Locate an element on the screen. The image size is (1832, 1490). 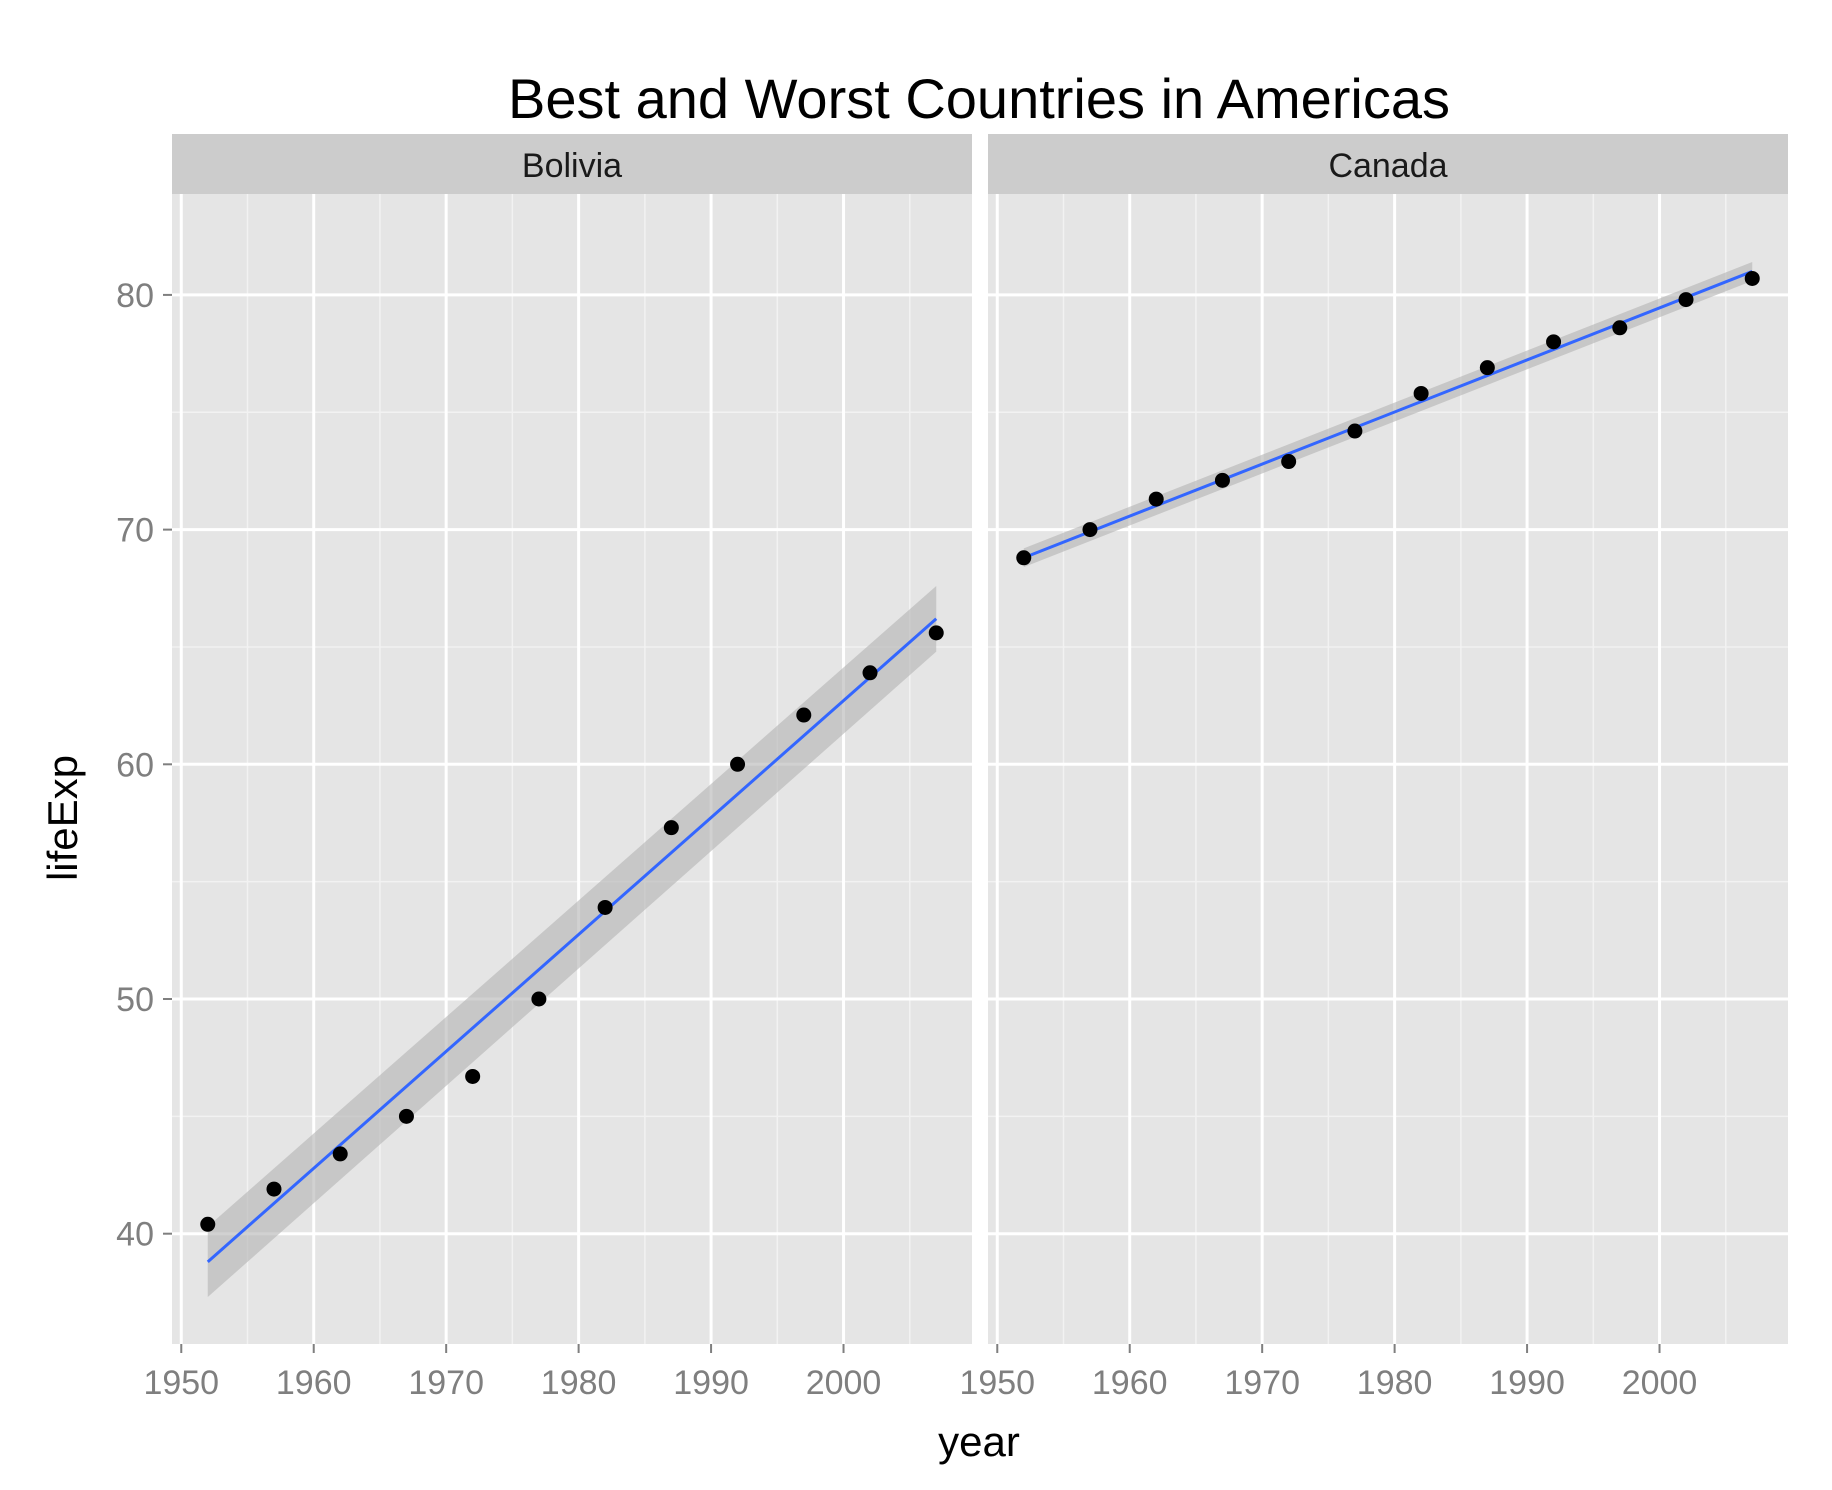
chart-title: Best and Worst Countries in Americas is located at coordinates (979, 98).